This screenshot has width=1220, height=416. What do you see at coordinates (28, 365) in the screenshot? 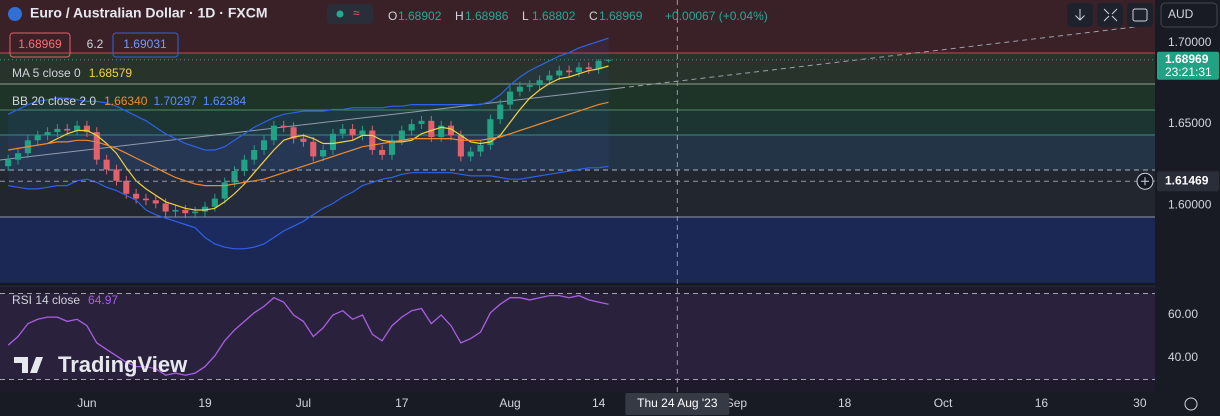
I see `brand-logo` at bounding box center [28, 365].